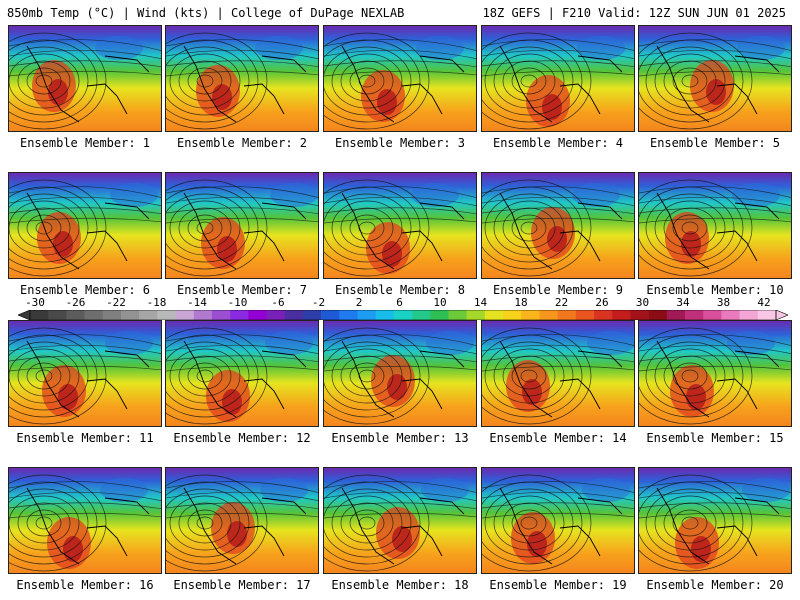 The height and width of the screenshot is (600, 800). I want to click on ensemble-member-label: Ensemble Member: 16, so click(85, 585).